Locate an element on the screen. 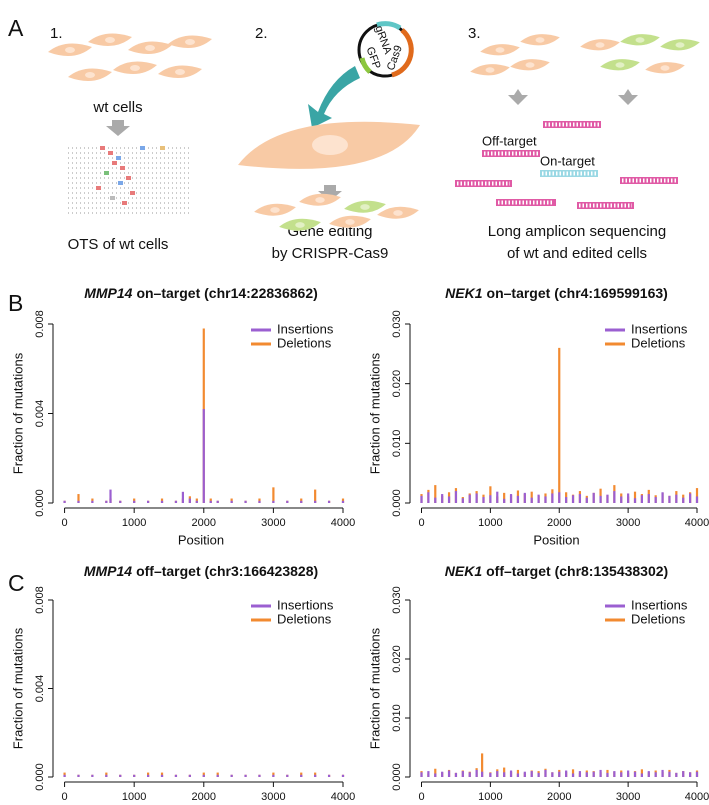  caption: by CRISPR-Cas9 is located at coordinates (330, 253).